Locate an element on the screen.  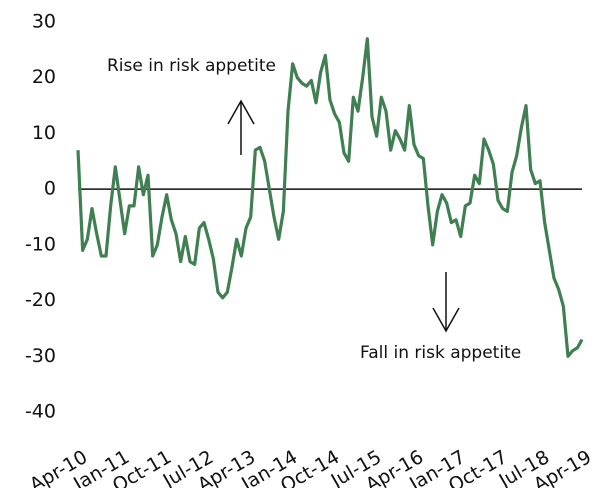
y-tick-label: -10 is located at coordinates (40, 244).